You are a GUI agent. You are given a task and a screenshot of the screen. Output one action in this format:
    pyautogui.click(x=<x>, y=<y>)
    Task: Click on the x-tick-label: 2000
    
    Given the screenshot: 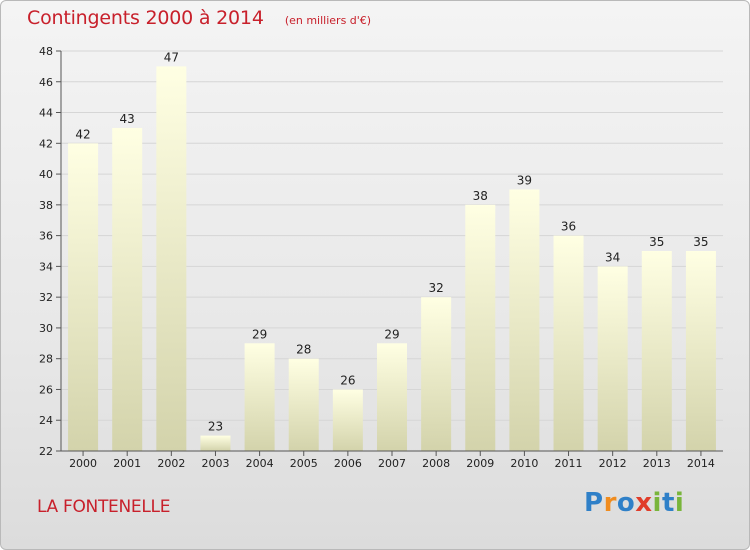 What is the action you would take?
    pyautogui.click(x=83, y=463)
    